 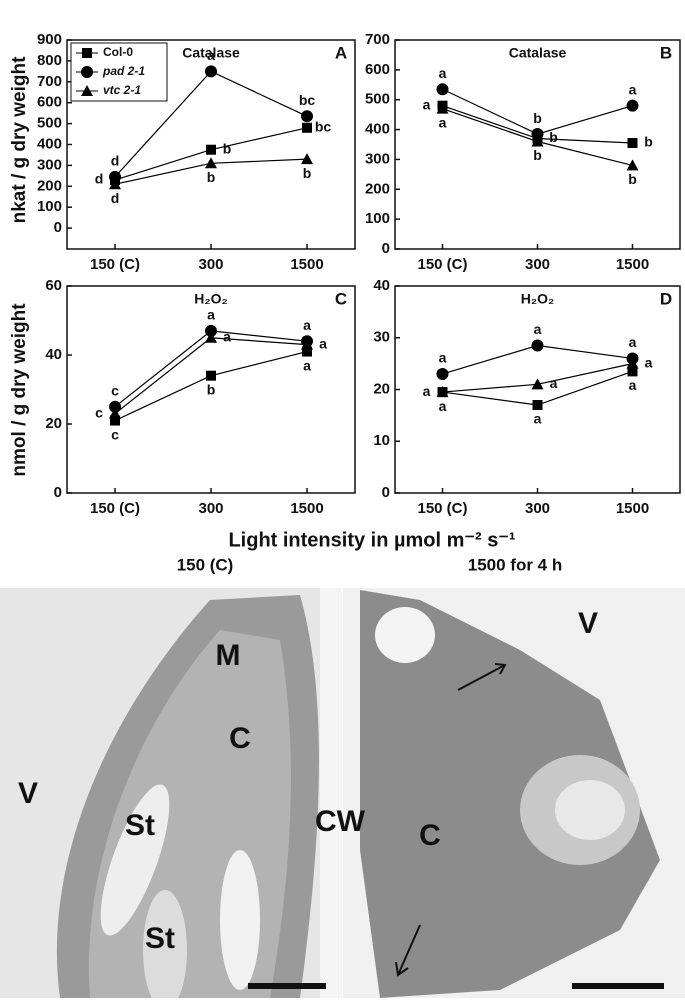 What do you see at coordinates (205, 564) in the screenshot?
I see `micrograph-title: 150 (C)` at bounding box center [205, 564].